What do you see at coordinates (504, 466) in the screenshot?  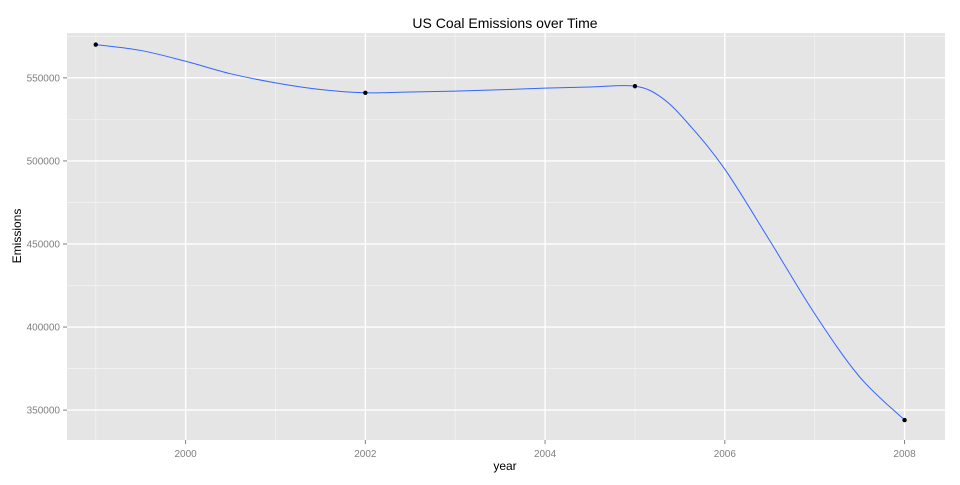 I see `x-axis-label: year` at bounding box center [504, 466].